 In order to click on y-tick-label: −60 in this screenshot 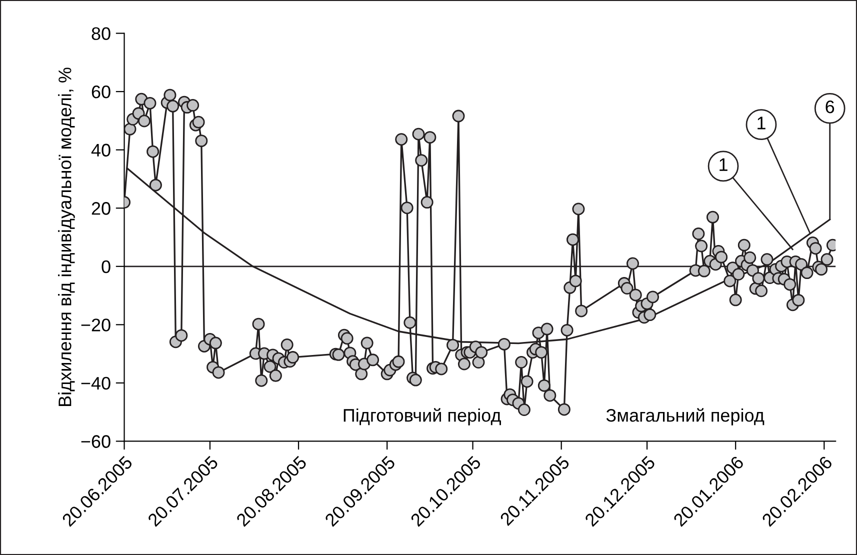, I will do `click(95, 441)`.